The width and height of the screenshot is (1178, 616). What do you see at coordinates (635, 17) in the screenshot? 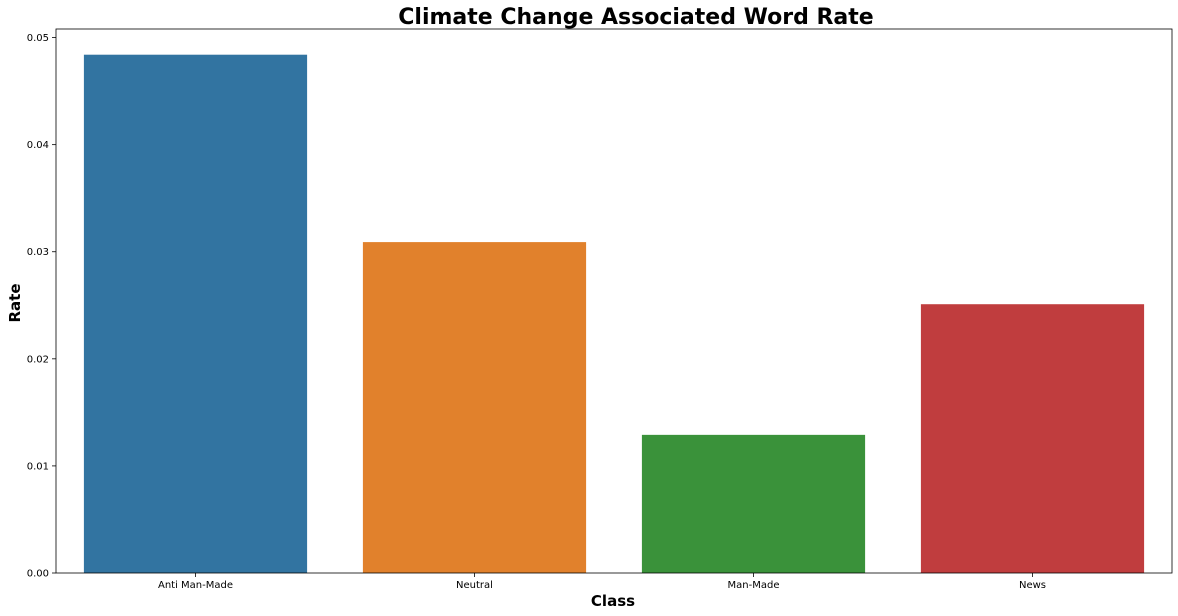
I see `chart-title: Climate Change Associated Word Rate` at bounding box center [635, 17].